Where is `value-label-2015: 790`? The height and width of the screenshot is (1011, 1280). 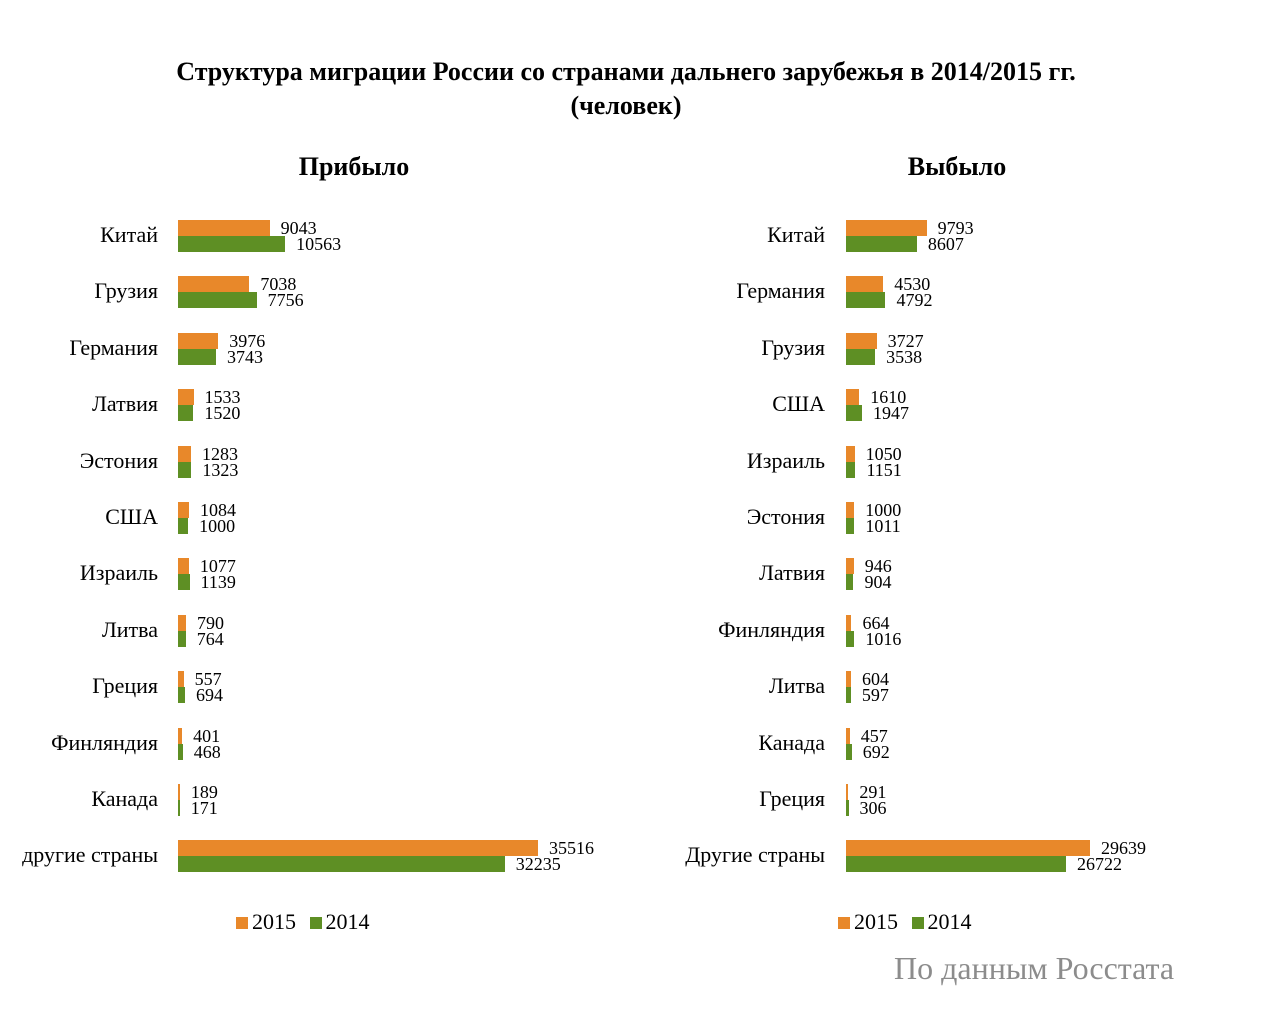
value-label-2015: 790 is located at coordinates (210, 622).